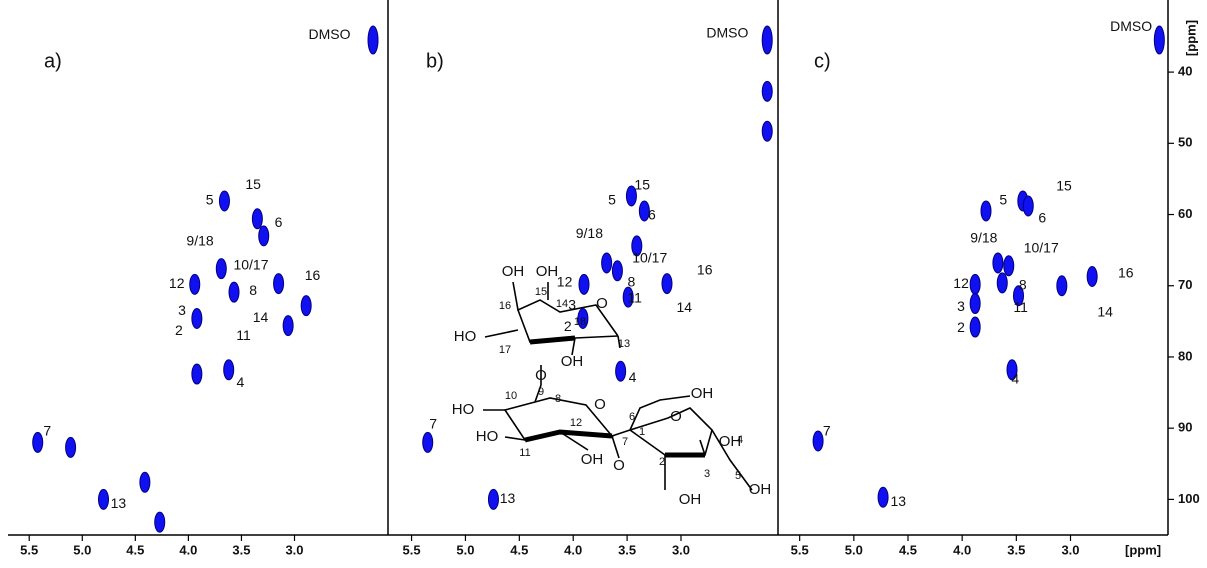  Describe the element at coordinates (177, 283) in the screenshot. I see `peak-label: 12` at that location.